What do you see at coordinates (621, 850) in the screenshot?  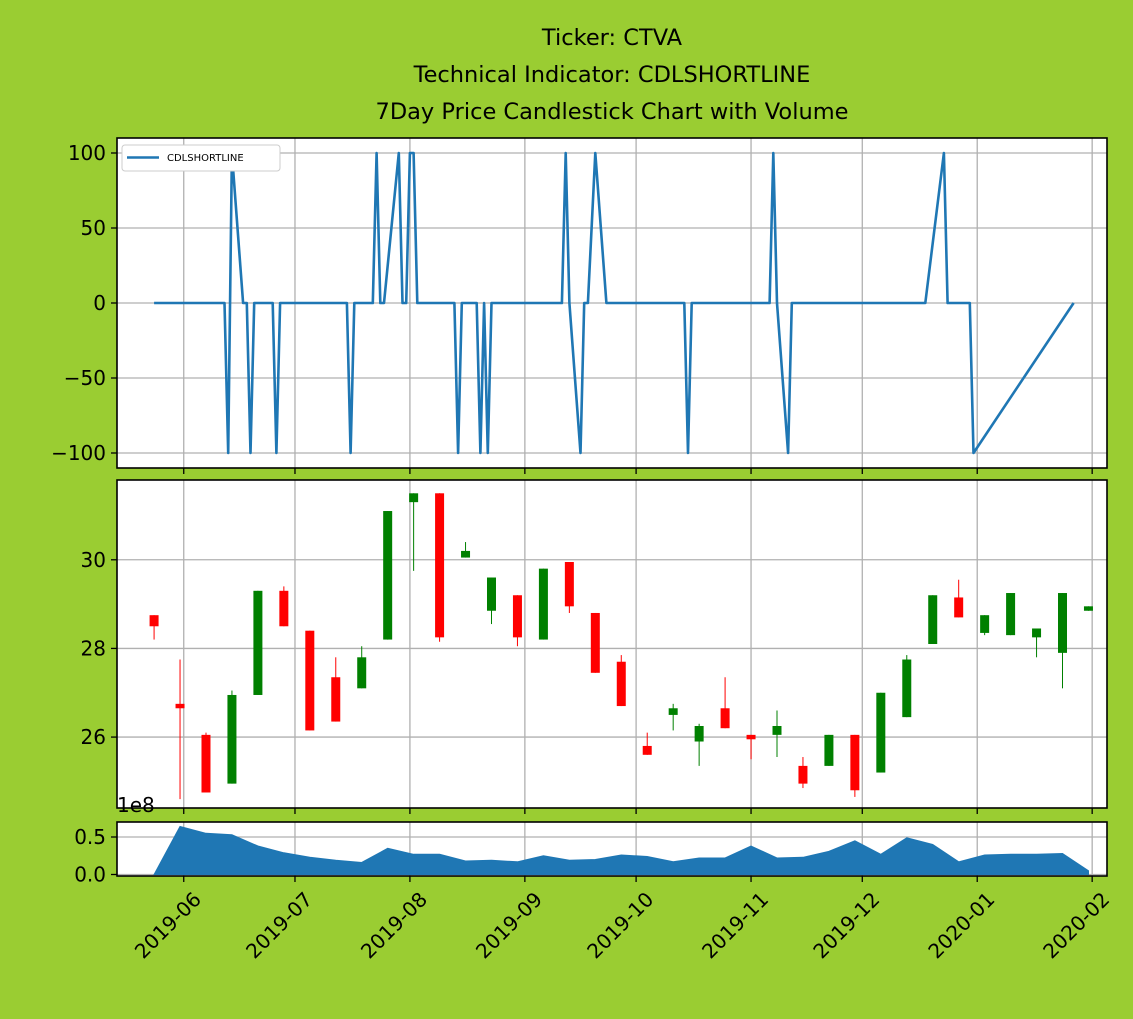 I see `volume-area` at bounding box center [621, 850].